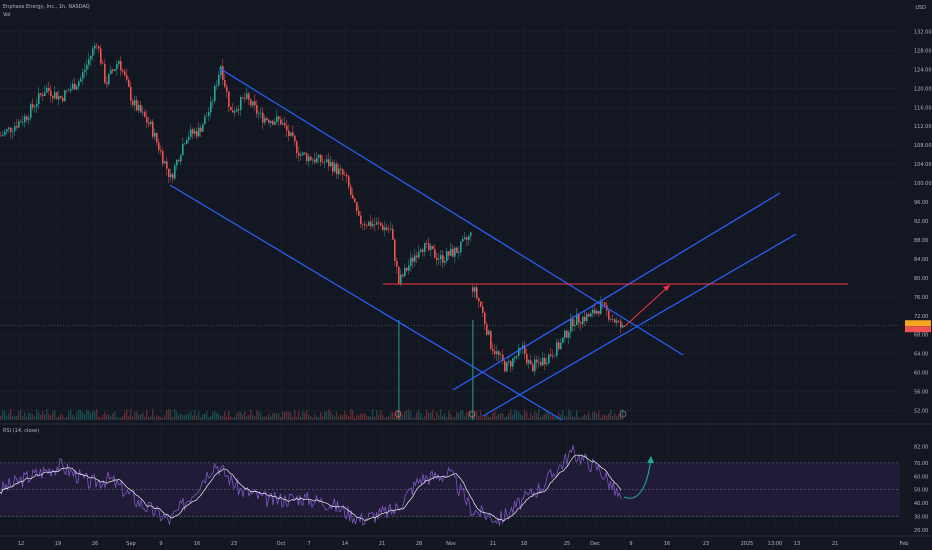  Describe the element at coordinates (797, 544) in the screenshot. I see `time-tick-label: 13` at that location.